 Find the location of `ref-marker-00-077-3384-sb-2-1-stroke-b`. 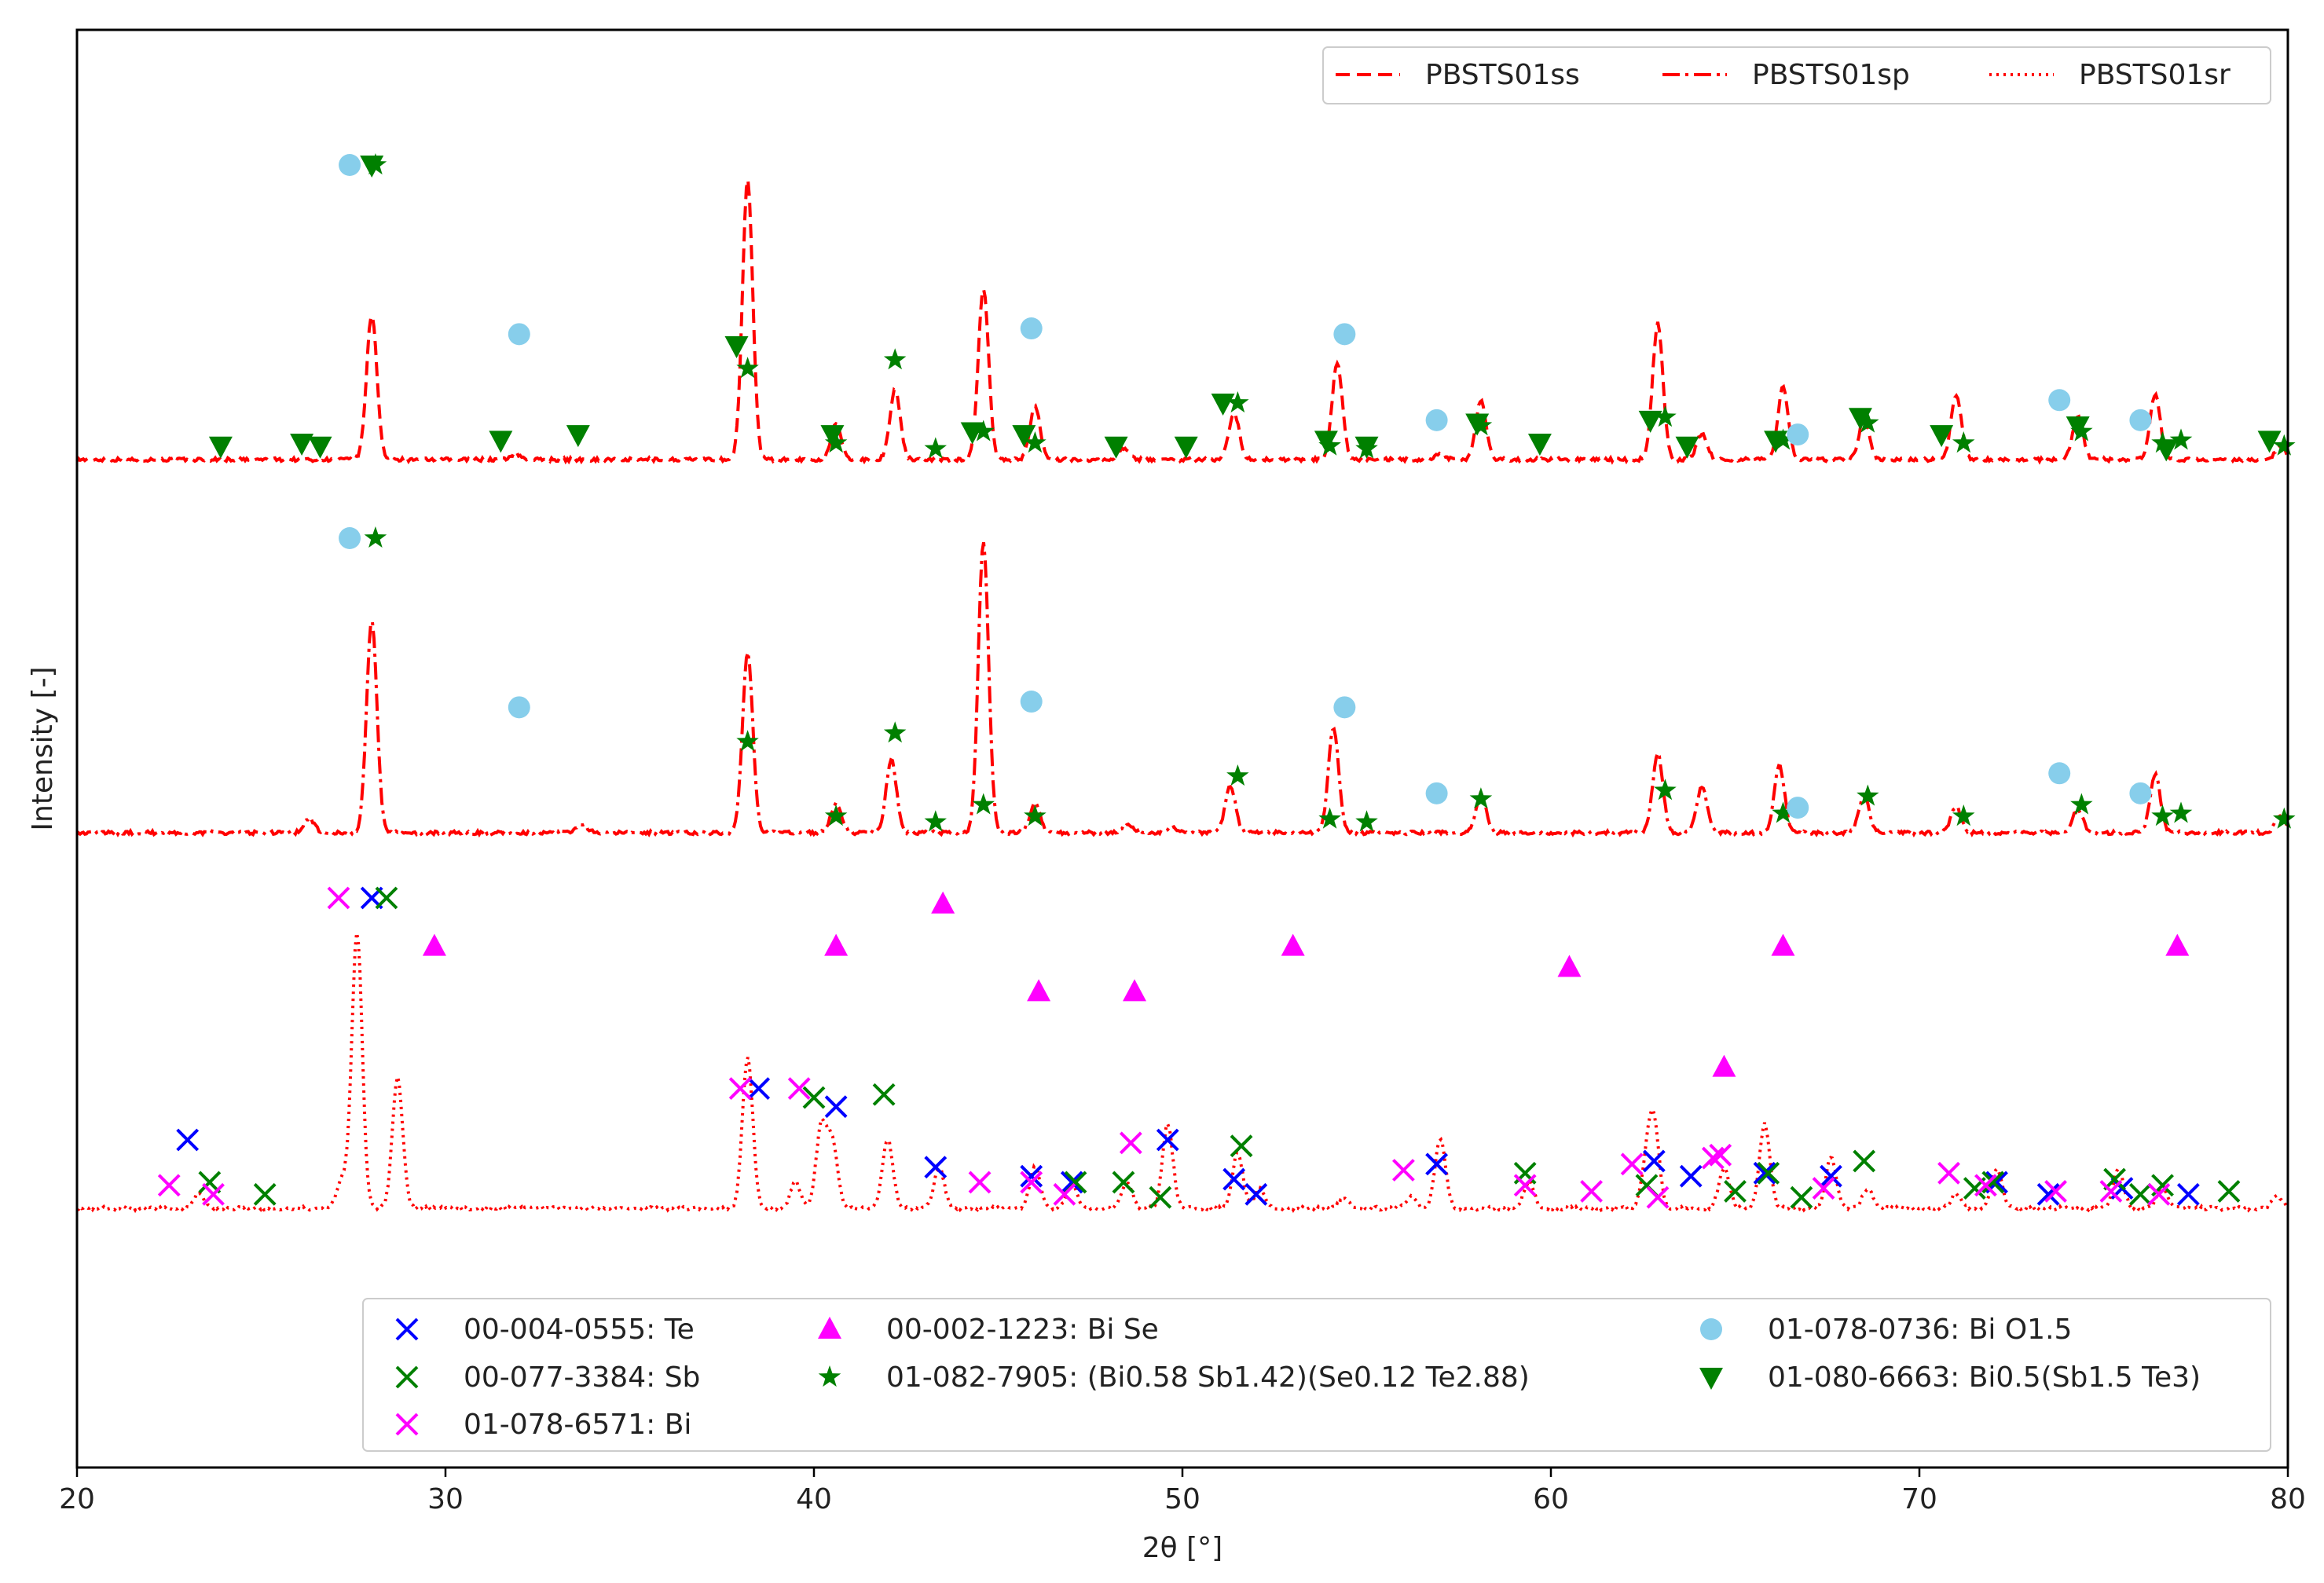

ref-marker-00-077-3384-sb-2-1-stroke-b is located at coordinates (265, 1194).